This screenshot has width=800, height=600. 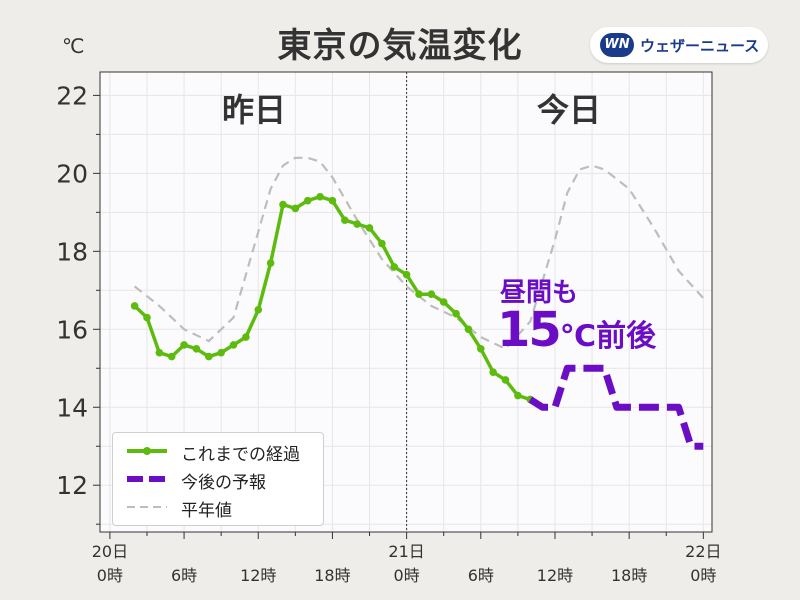 I want to click on weathernews-mark: WN, so click(x=617, y=45).